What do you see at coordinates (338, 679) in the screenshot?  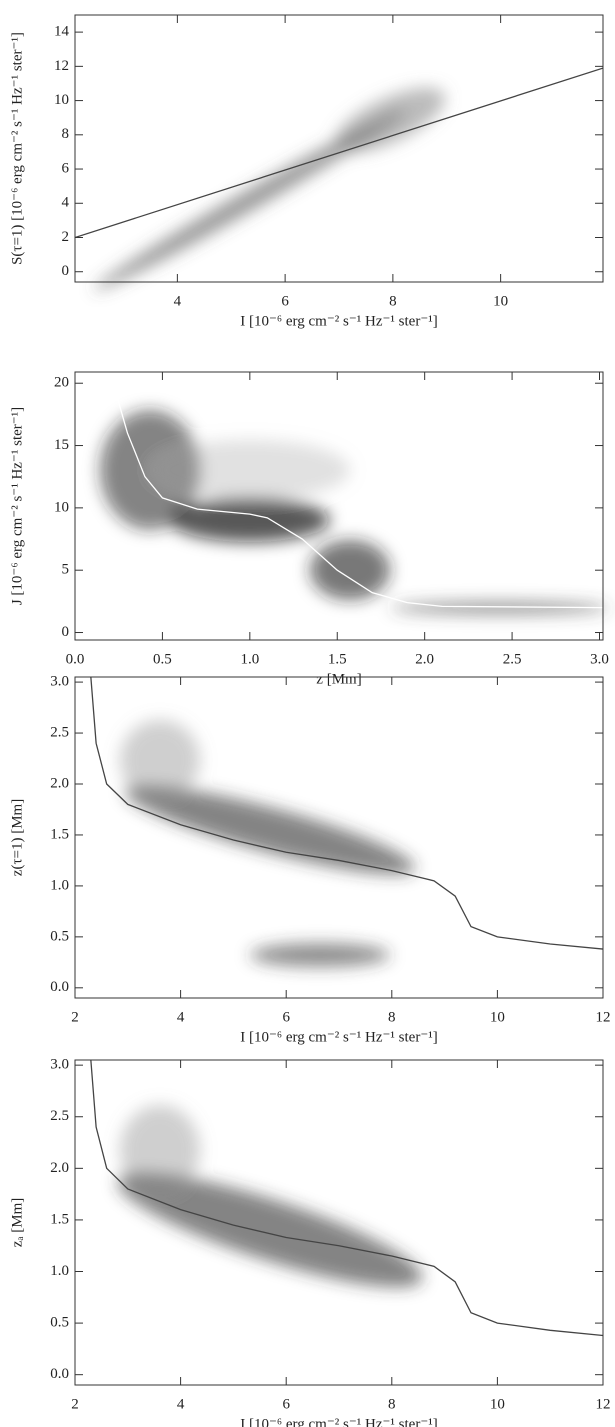 I see `x-axis-label: z [Mm]` at bounding box center [338, 679].